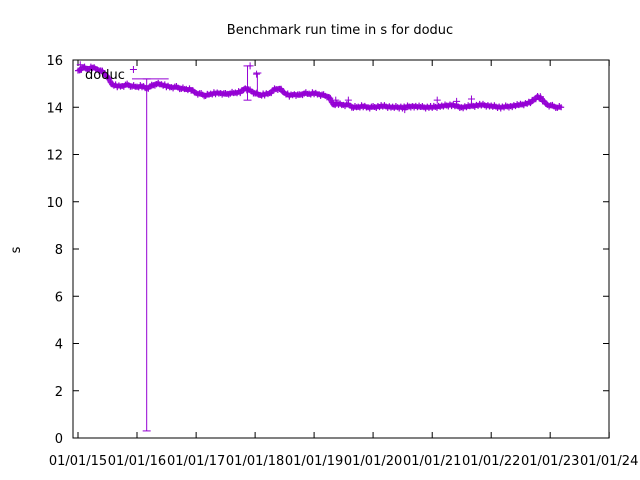  Describe the element at coordinates (314, 461) in the screenshot. I see `x-tick-label: 01/01/19` at that location.